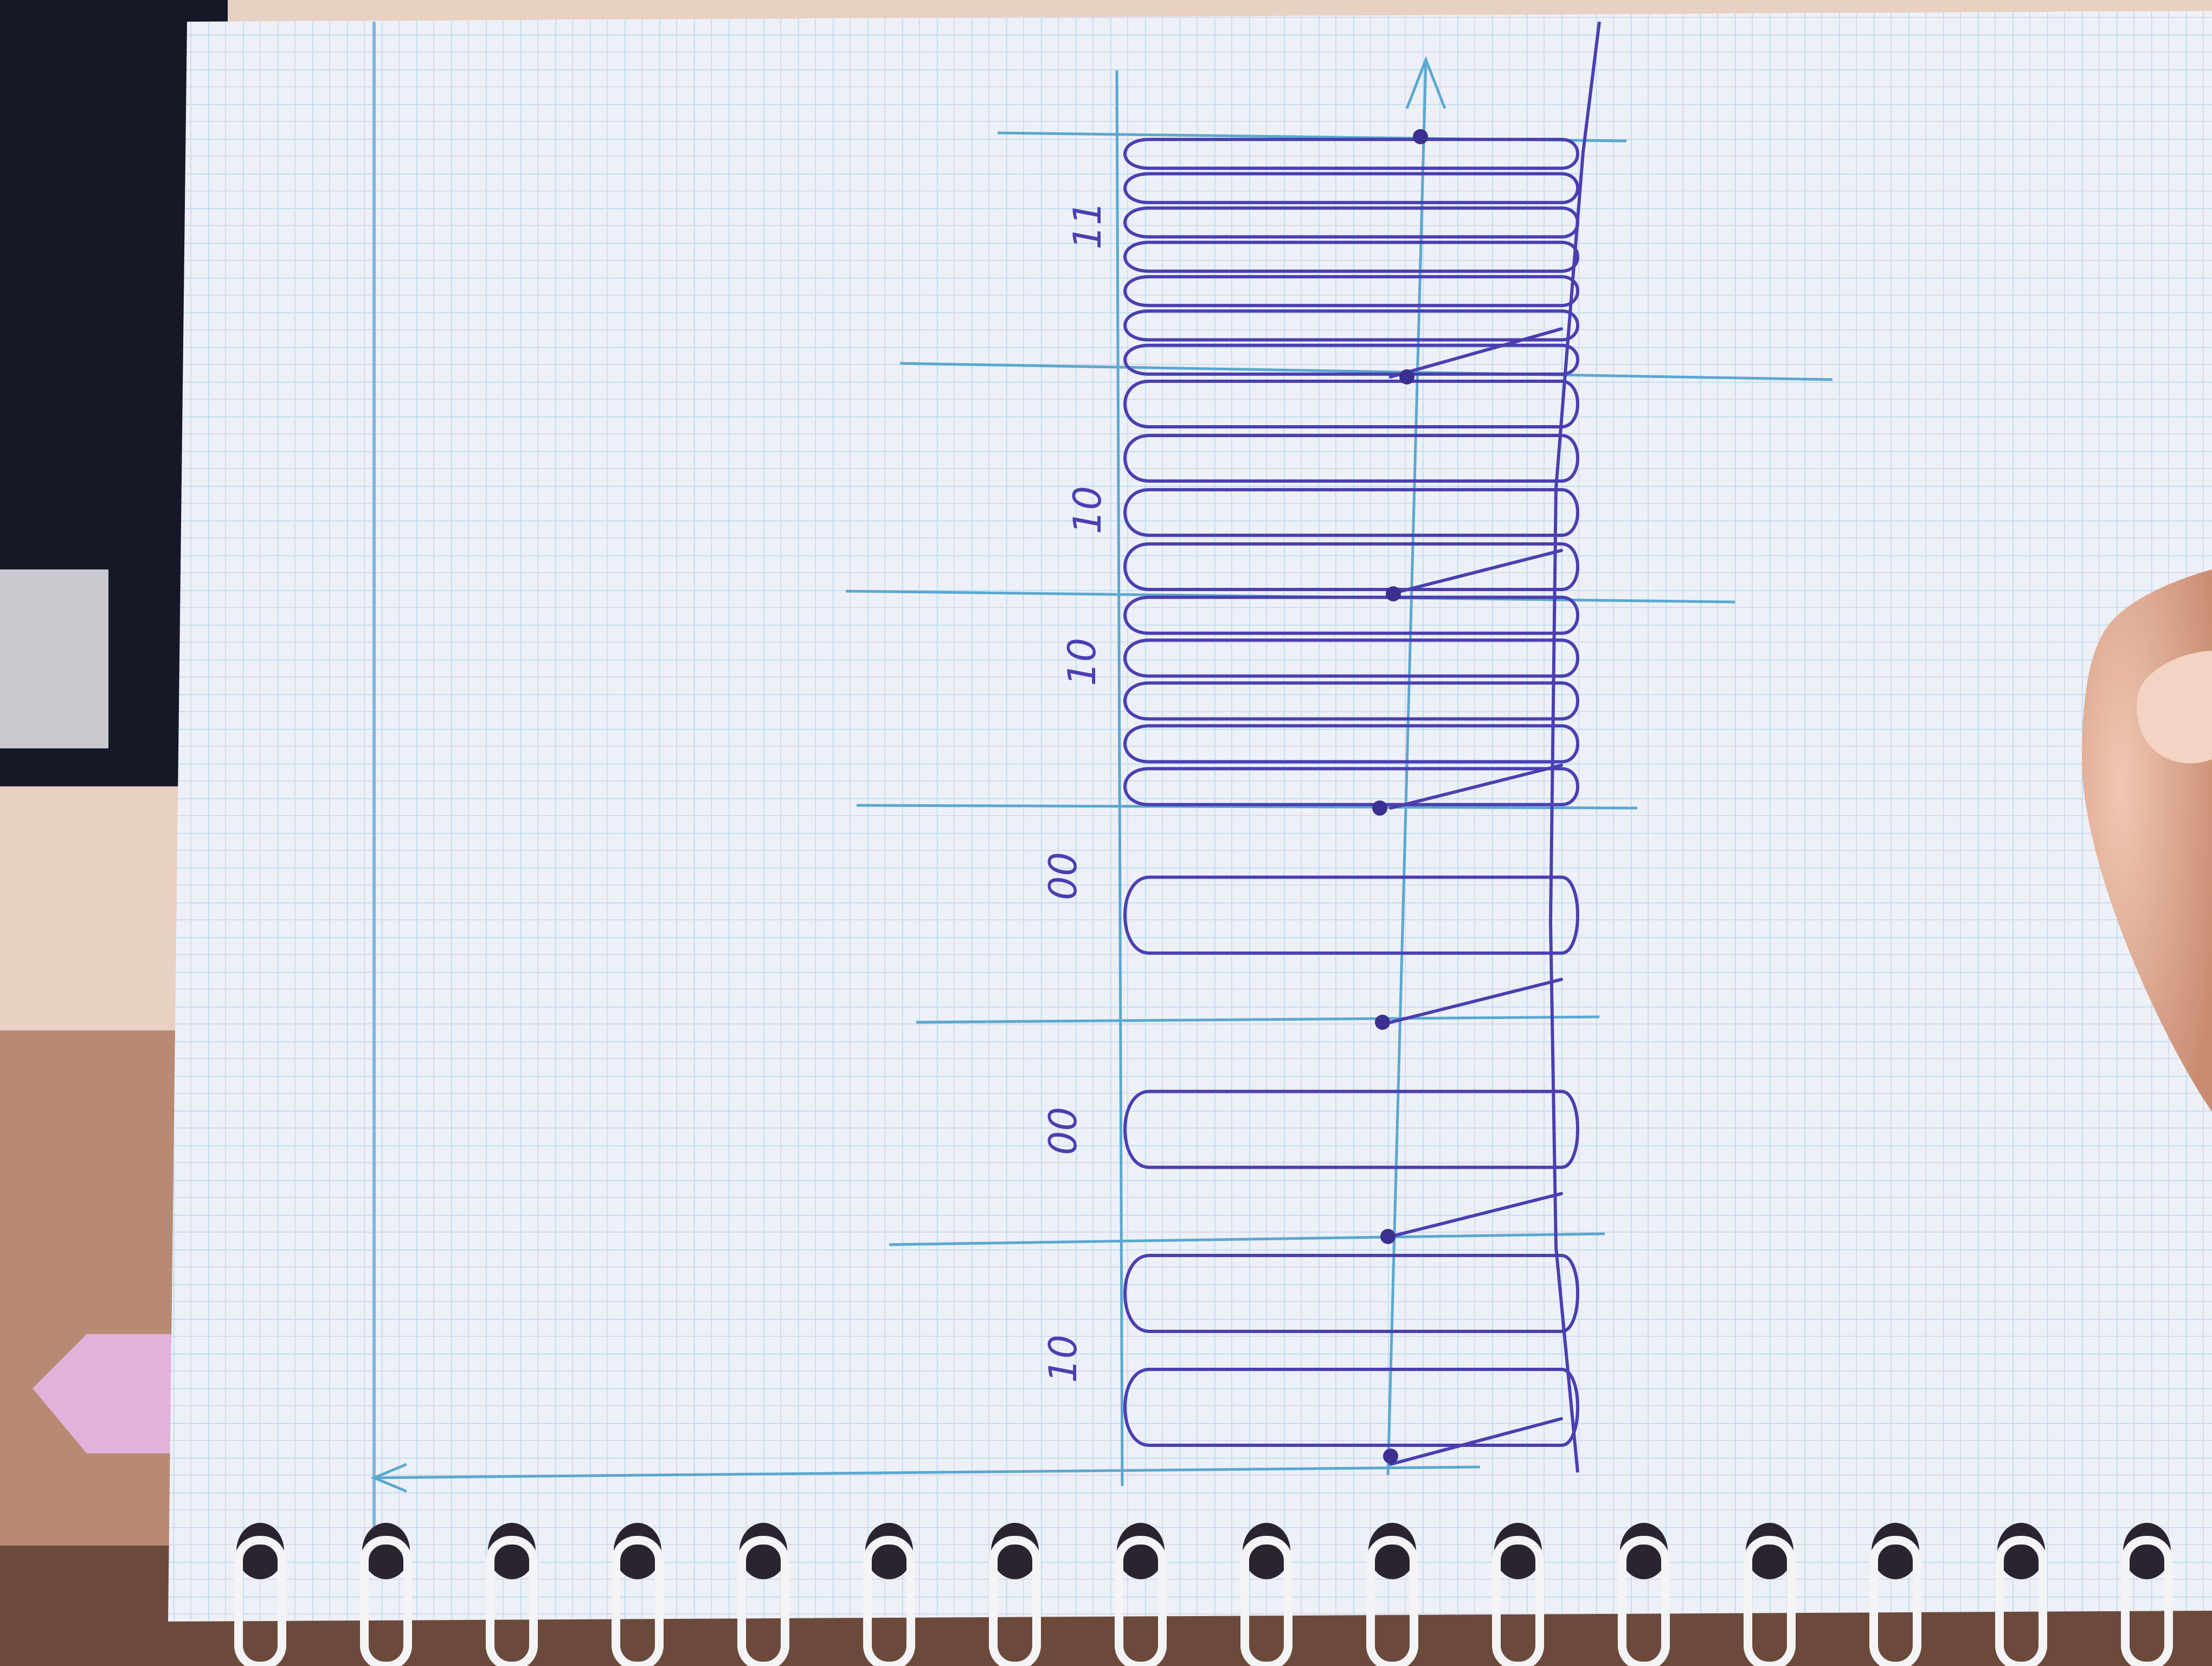  I want to click on label-segment-2: 00, so click(1063, 1131).